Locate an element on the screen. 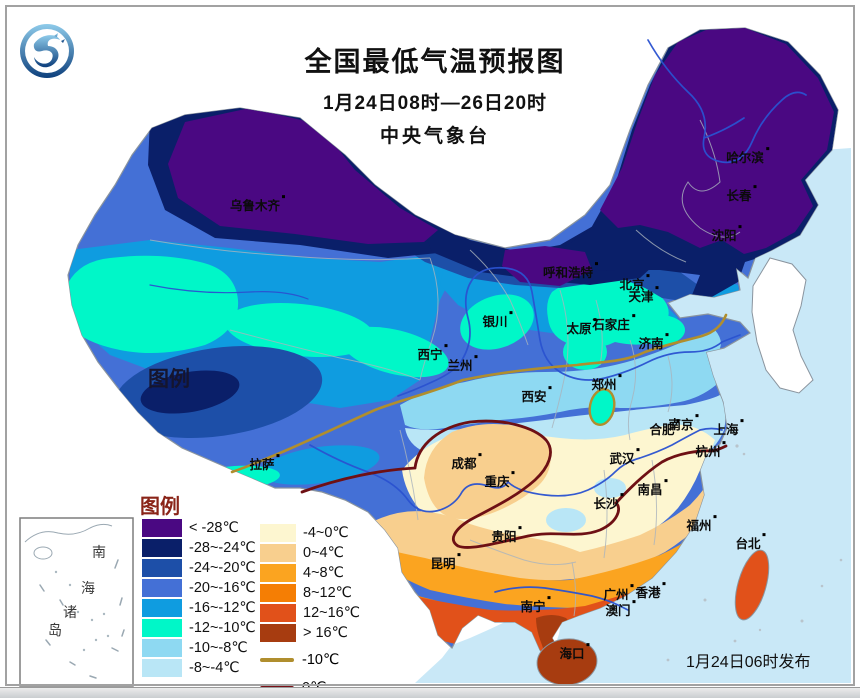  legend-row: -16~-12℃ is located at coordinates (199, 608).